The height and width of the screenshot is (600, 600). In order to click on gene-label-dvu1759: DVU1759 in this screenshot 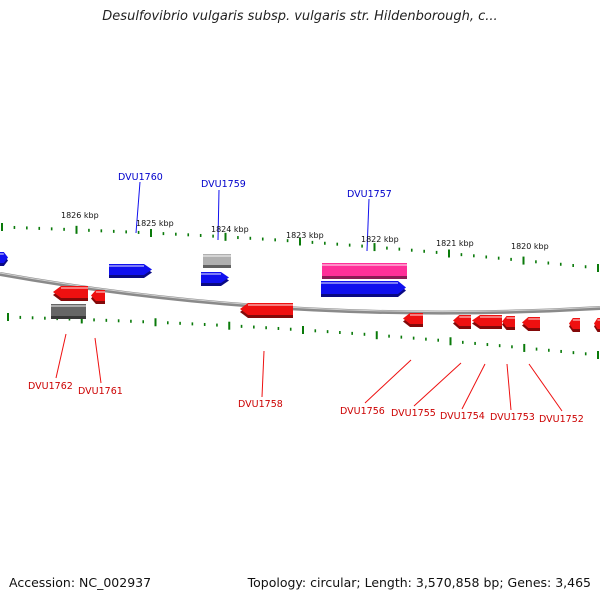, I will do `click(223, 184)`.